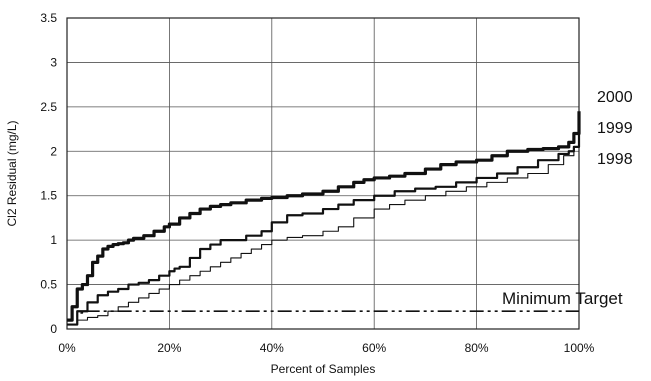 The height and width of the screenshot is (381, 651). I want to click on x-tick-label: 60%, so click(374, 348).